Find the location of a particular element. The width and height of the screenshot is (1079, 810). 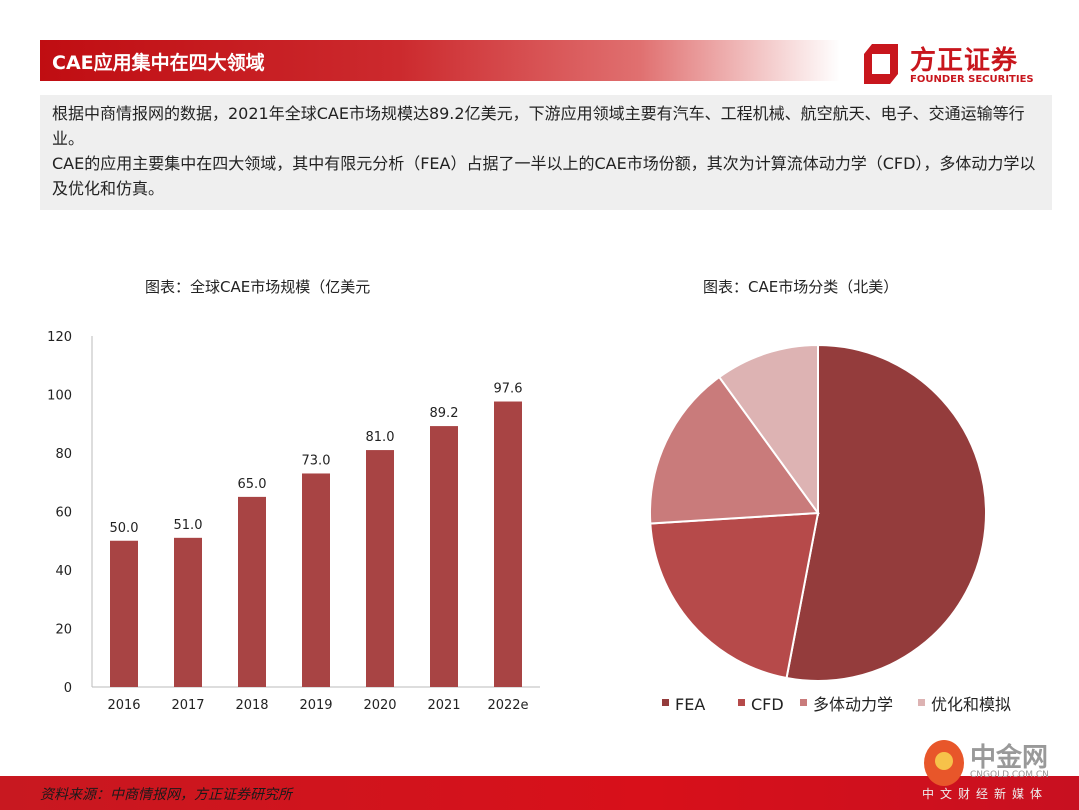

founder-logo: 方正证券 FOUNDER SECURITIES is located at coordinates (952, 65).